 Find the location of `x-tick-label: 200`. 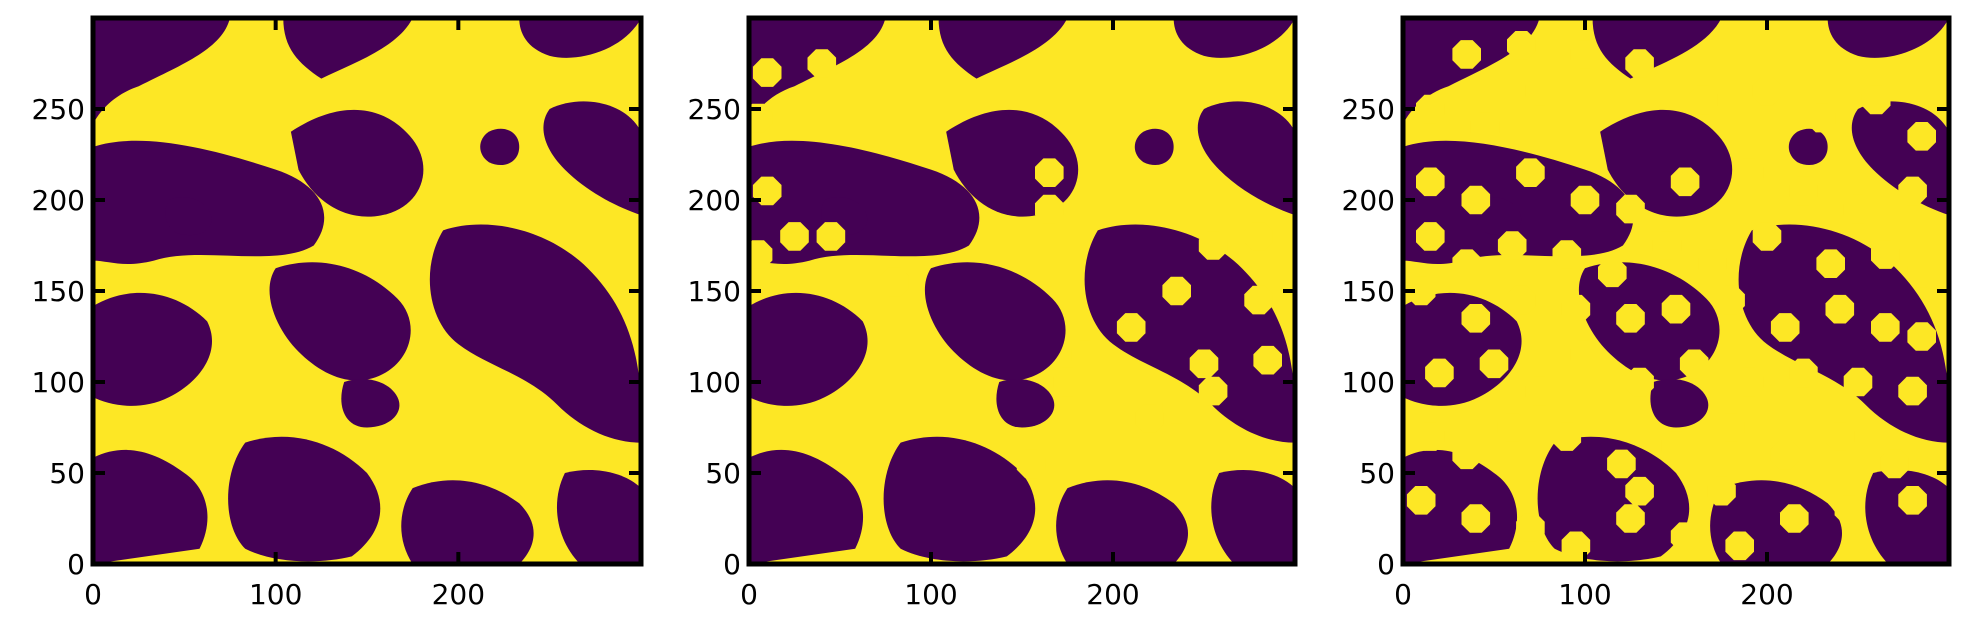

x-tick-label: 200 is located at coordinates (1112, 594).